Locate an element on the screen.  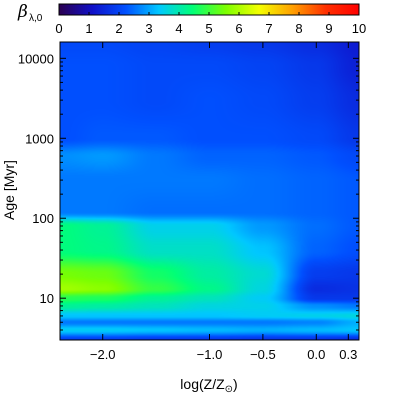
y-tick-label: 100 is located at coordinates (43, 218).